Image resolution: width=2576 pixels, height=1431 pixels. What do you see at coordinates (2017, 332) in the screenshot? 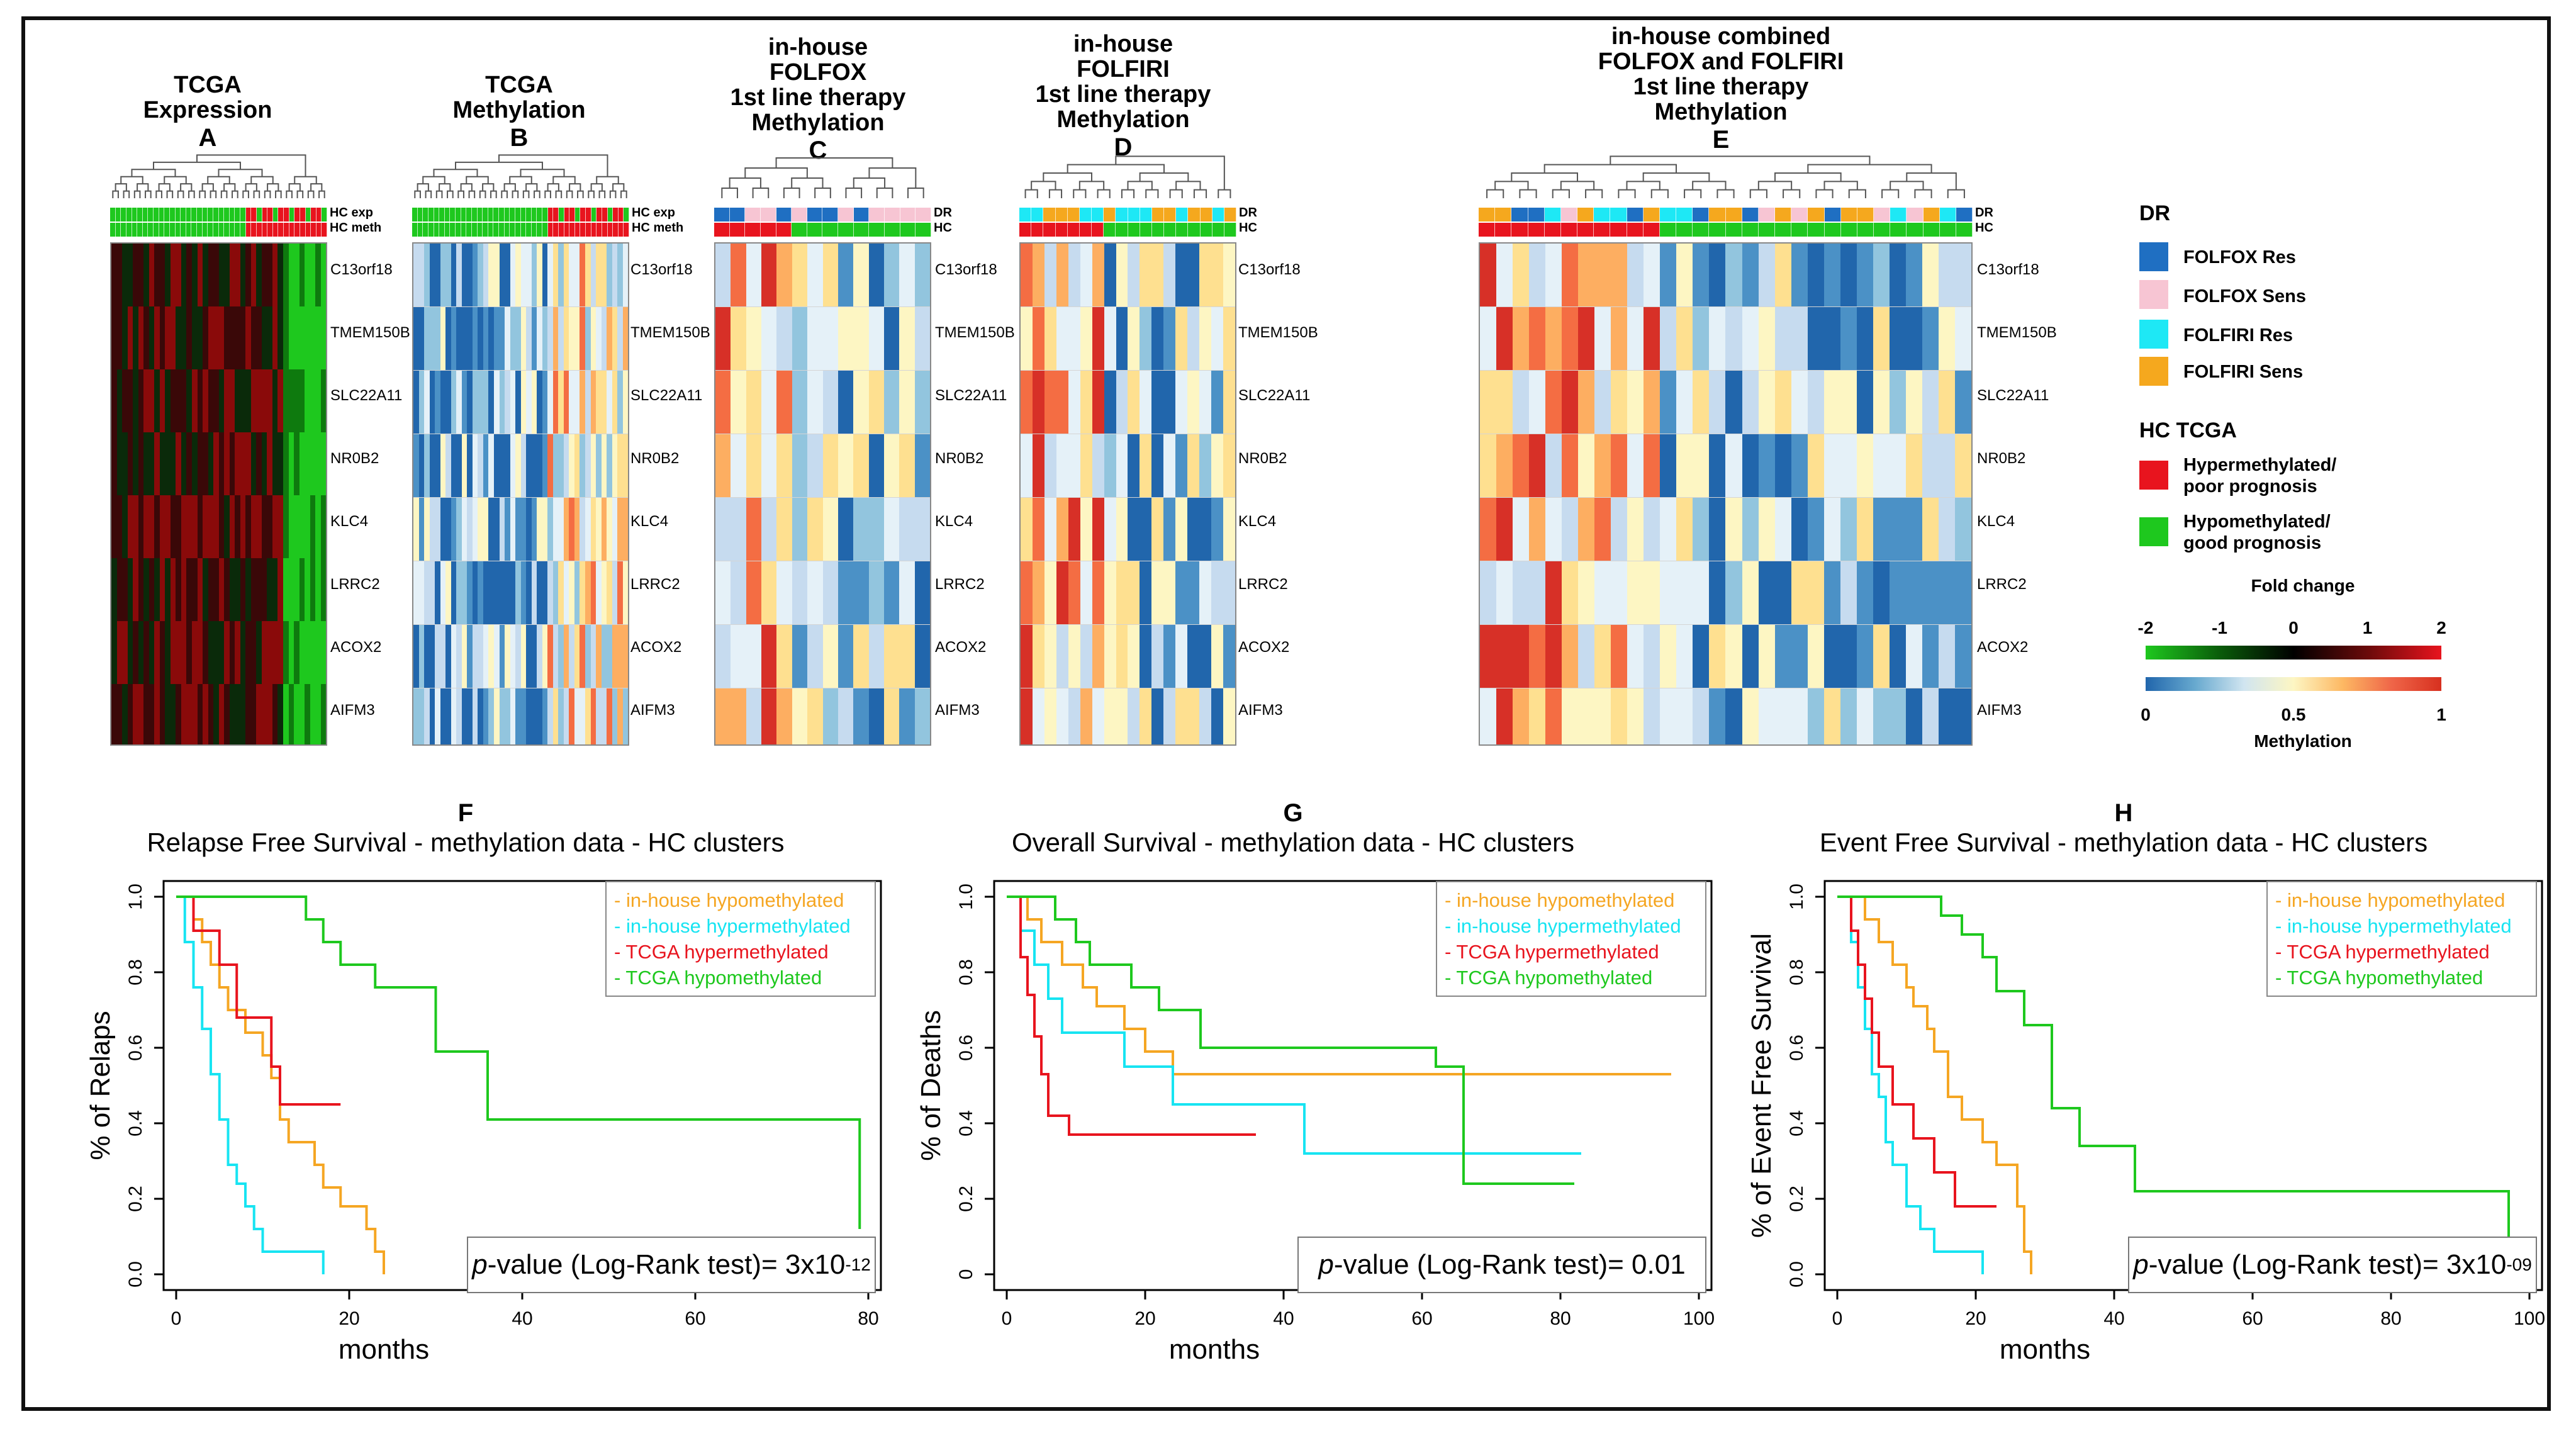
I see `gene-label: TMEM150B` at bounding box center [2017, 332].